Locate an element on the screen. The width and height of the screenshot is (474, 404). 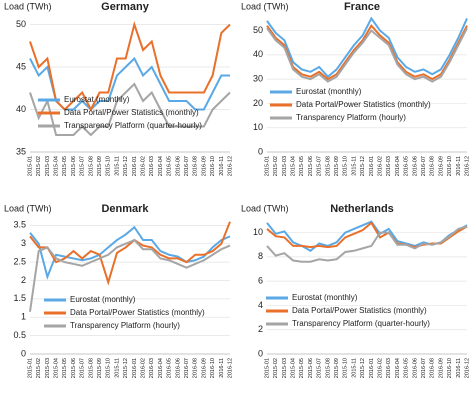
y-tick-label: 1.5 is located at coordinates (19, 298).